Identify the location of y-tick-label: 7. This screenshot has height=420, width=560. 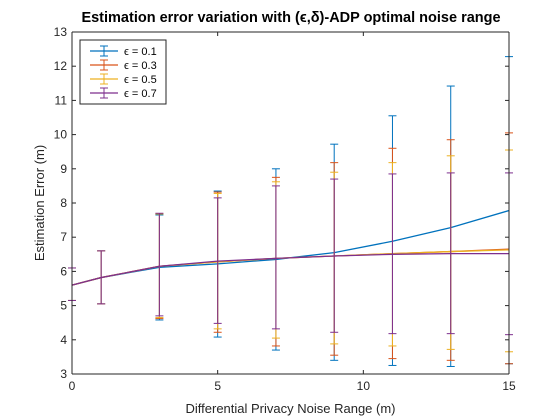
(63, 237).